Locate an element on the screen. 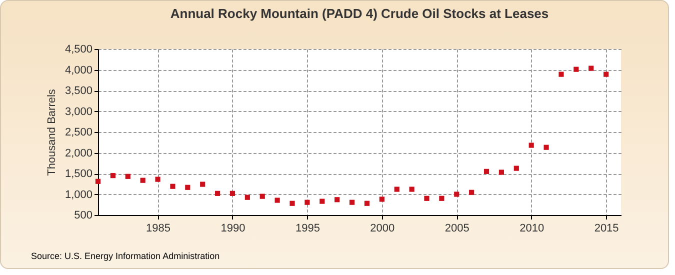 This screenshot has width=675, height=275. x-tick-label: 2015 is located at coordinates (606, 228).